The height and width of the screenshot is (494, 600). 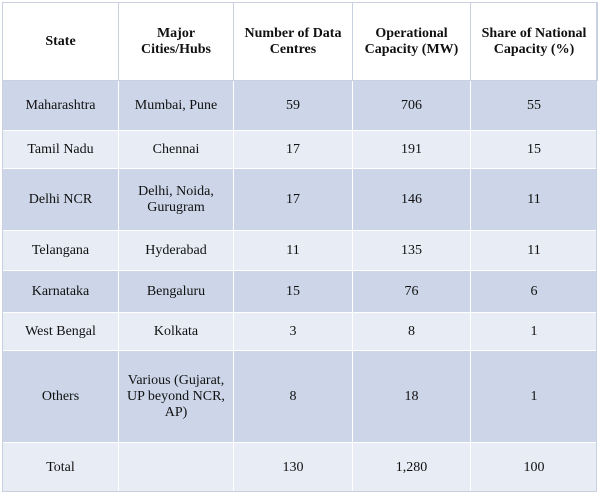 I want to click on cell-state: Karnataka, so click(x=60, y=291).